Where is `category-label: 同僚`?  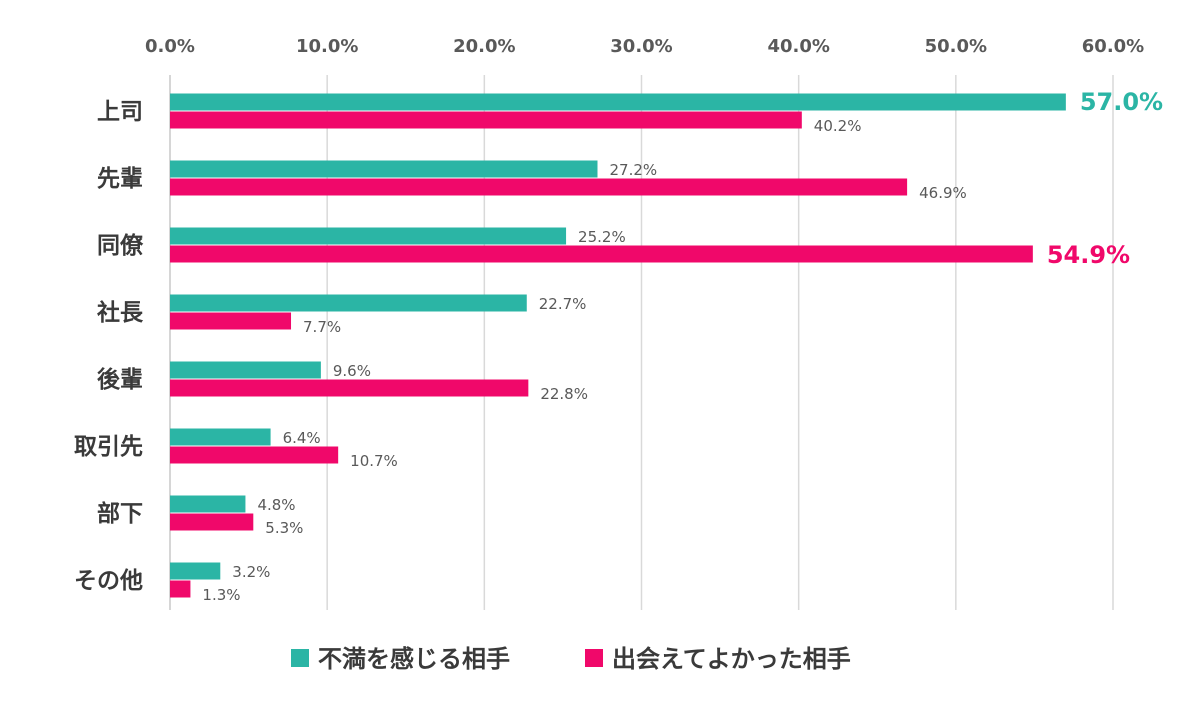 category-label: 同僚 is located at coordinates (120, 245).